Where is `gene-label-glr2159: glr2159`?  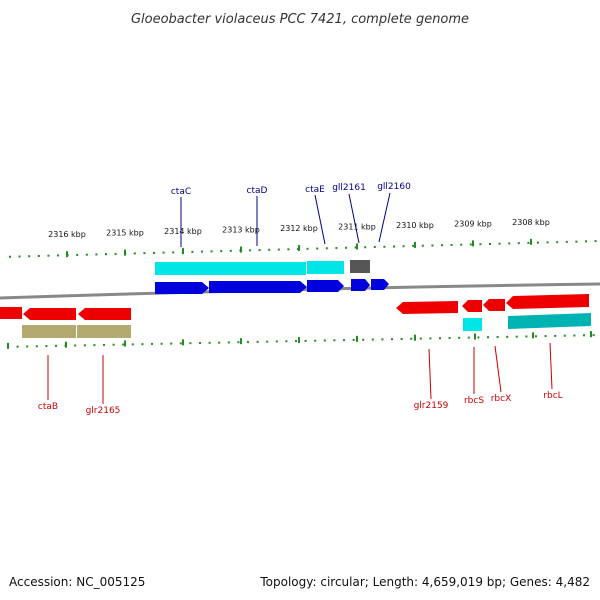 gene-label-glr2159: glr2159 is located at coordinates (431, 406).